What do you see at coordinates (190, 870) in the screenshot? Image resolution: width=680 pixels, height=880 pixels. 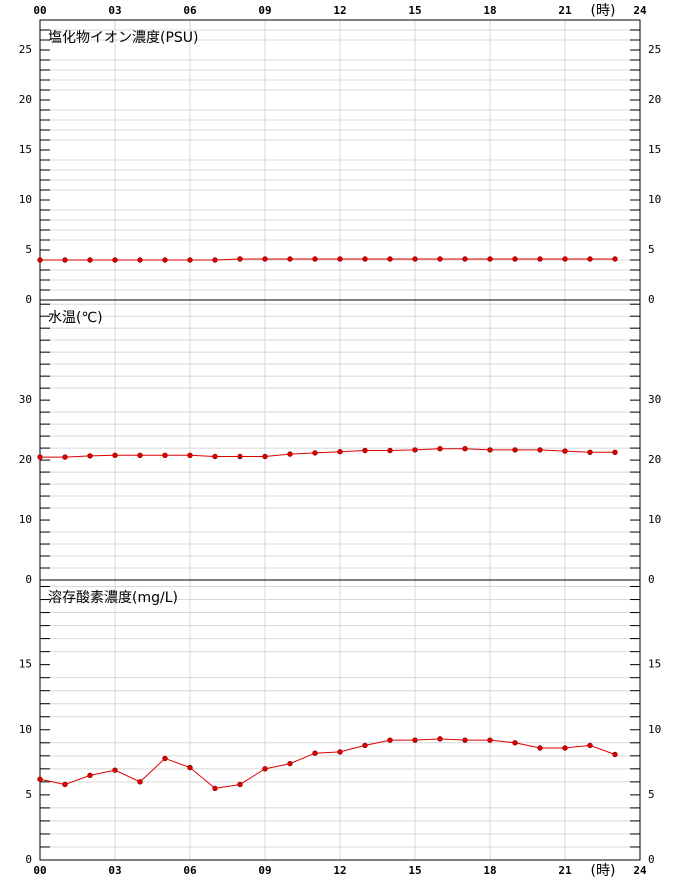 I see `x-tick-label: 06` at bounding box center [190, 870].